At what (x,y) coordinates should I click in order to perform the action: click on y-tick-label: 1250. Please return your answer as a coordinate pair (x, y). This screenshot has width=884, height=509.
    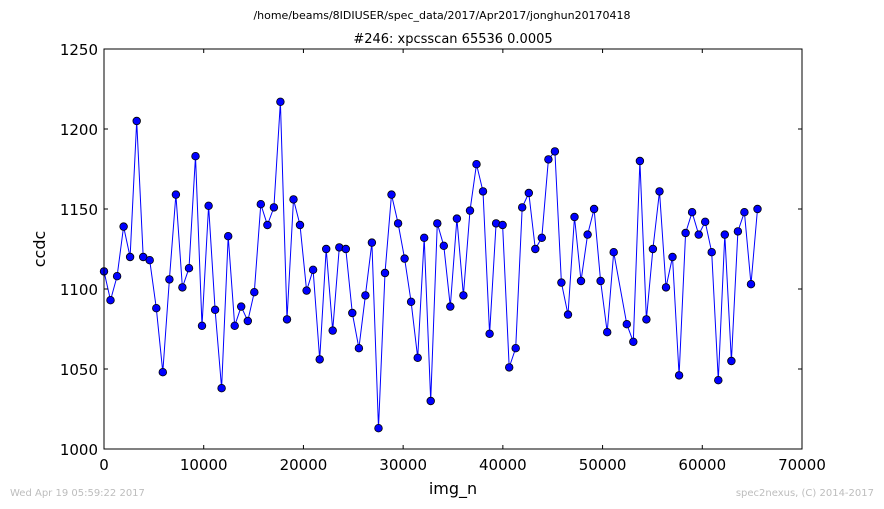
    Looking at the image, I should click on (79, 50).